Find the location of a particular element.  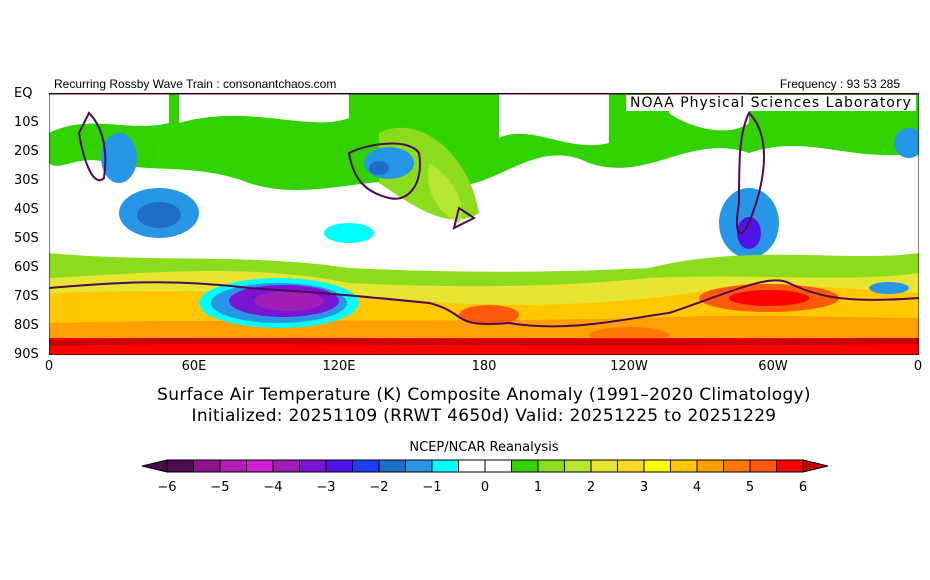

colorbar-tick: 6 is located at coordinates (803, 487).